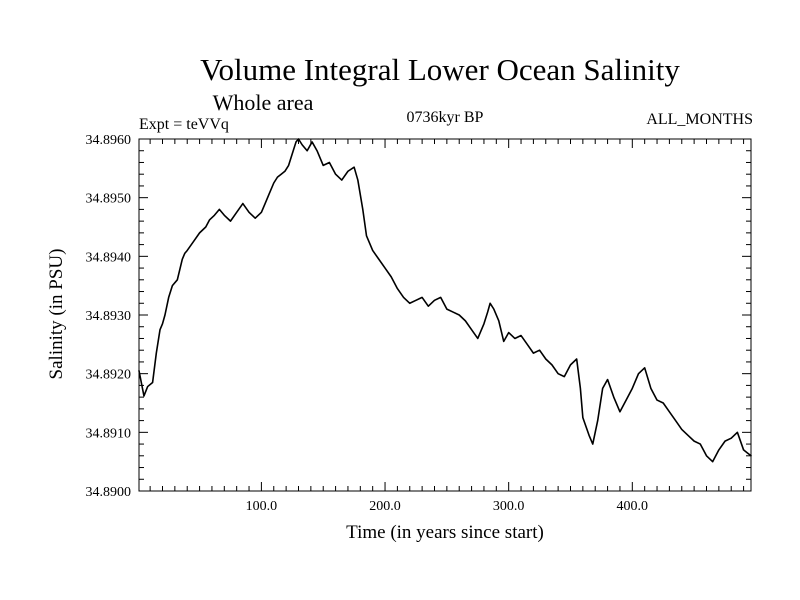  I want to click on chart-subtitle: Whole area, so click(263, 102).